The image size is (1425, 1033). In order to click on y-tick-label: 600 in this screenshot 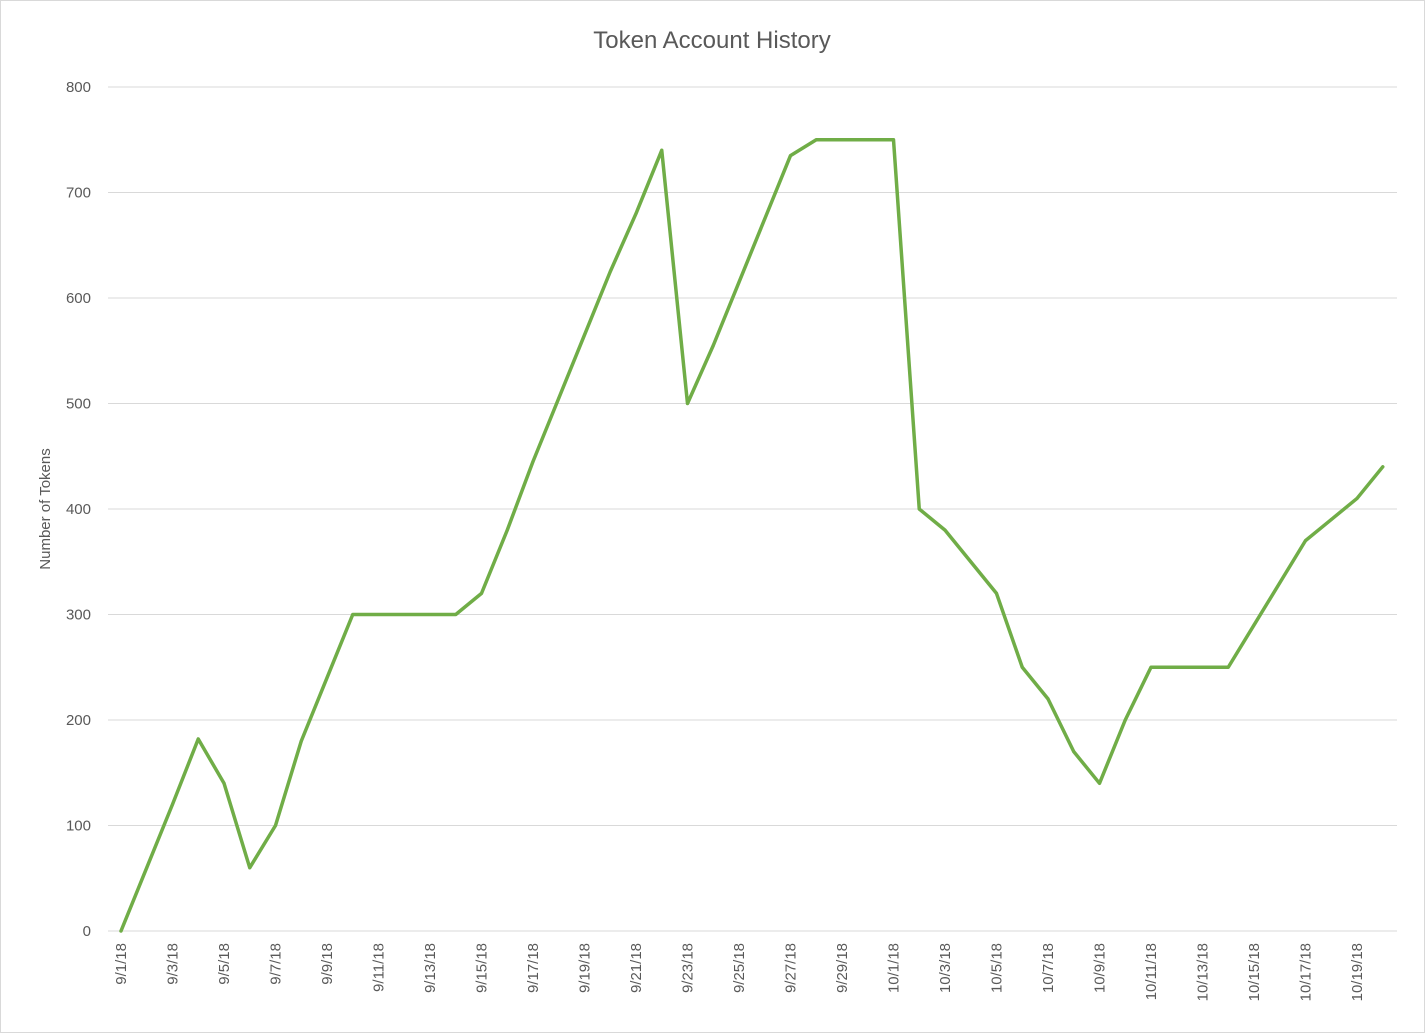, I will do `click(78, 298)`.